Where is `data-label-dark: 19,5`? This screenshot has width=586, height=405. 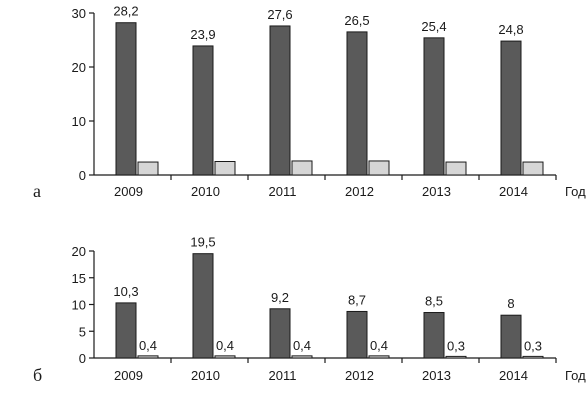
data-label-dark: 19,5 is located at coordinates (202, 242).